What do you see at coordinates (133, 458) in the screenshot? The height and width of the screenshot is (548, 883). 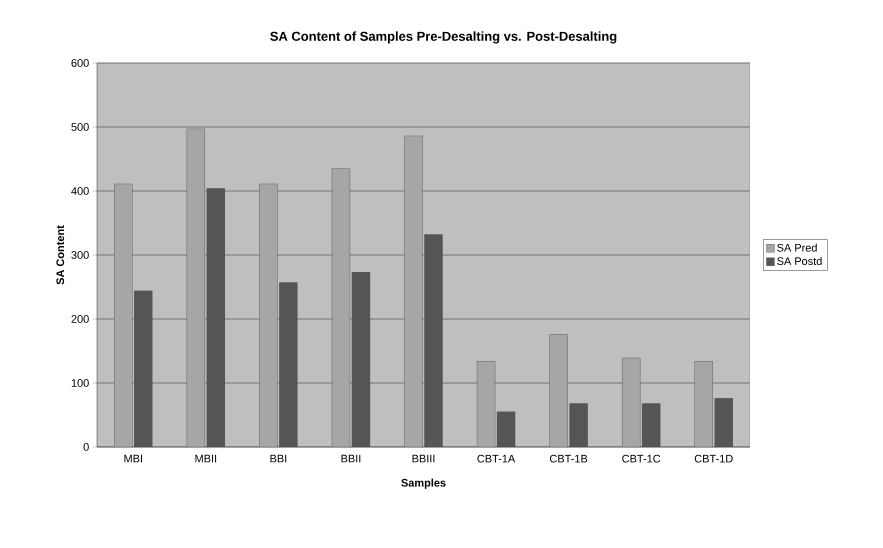 I see `x-tick-label: MBI` at bounding box center [133, 458].